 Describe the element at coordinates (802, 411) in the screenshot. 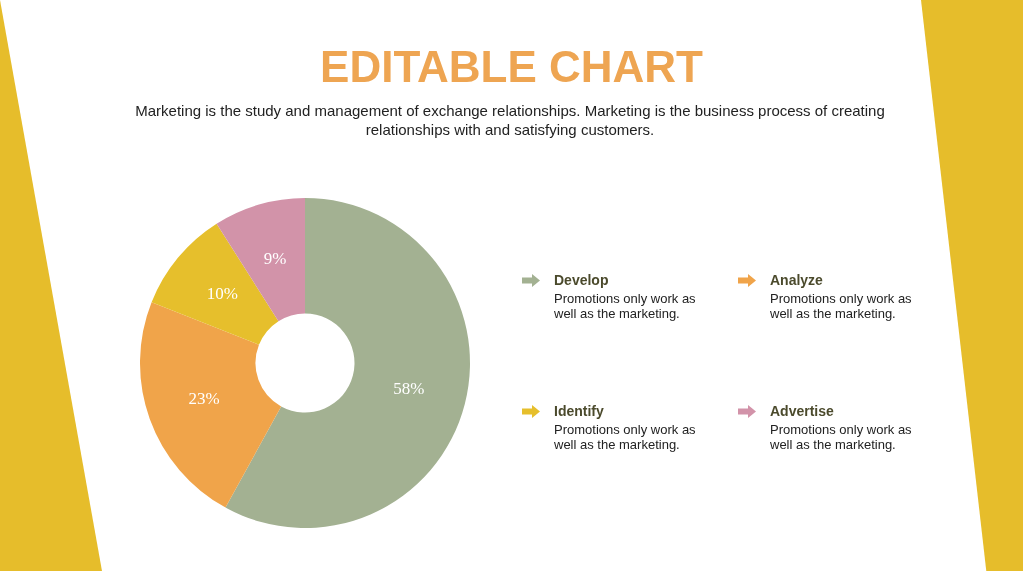

I see `legend-label: Advertise` at that location.